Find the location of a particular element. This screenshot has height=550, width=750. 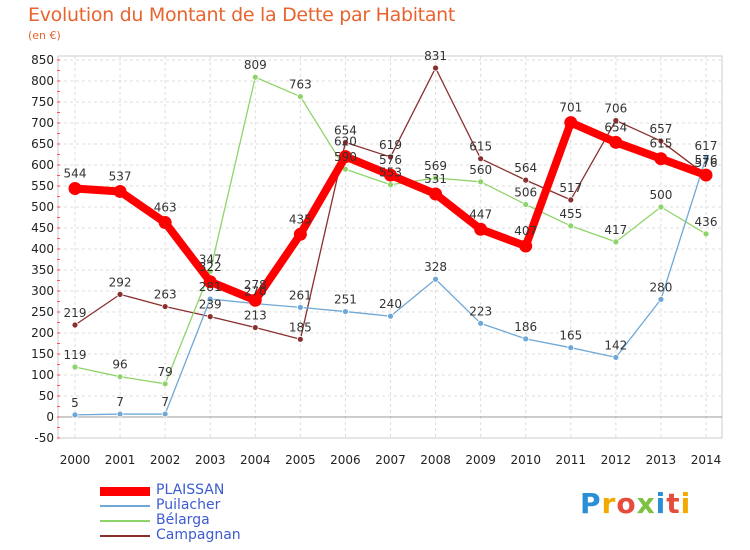

data-label-bélarga: 506 is located at coordinates (525, 192).